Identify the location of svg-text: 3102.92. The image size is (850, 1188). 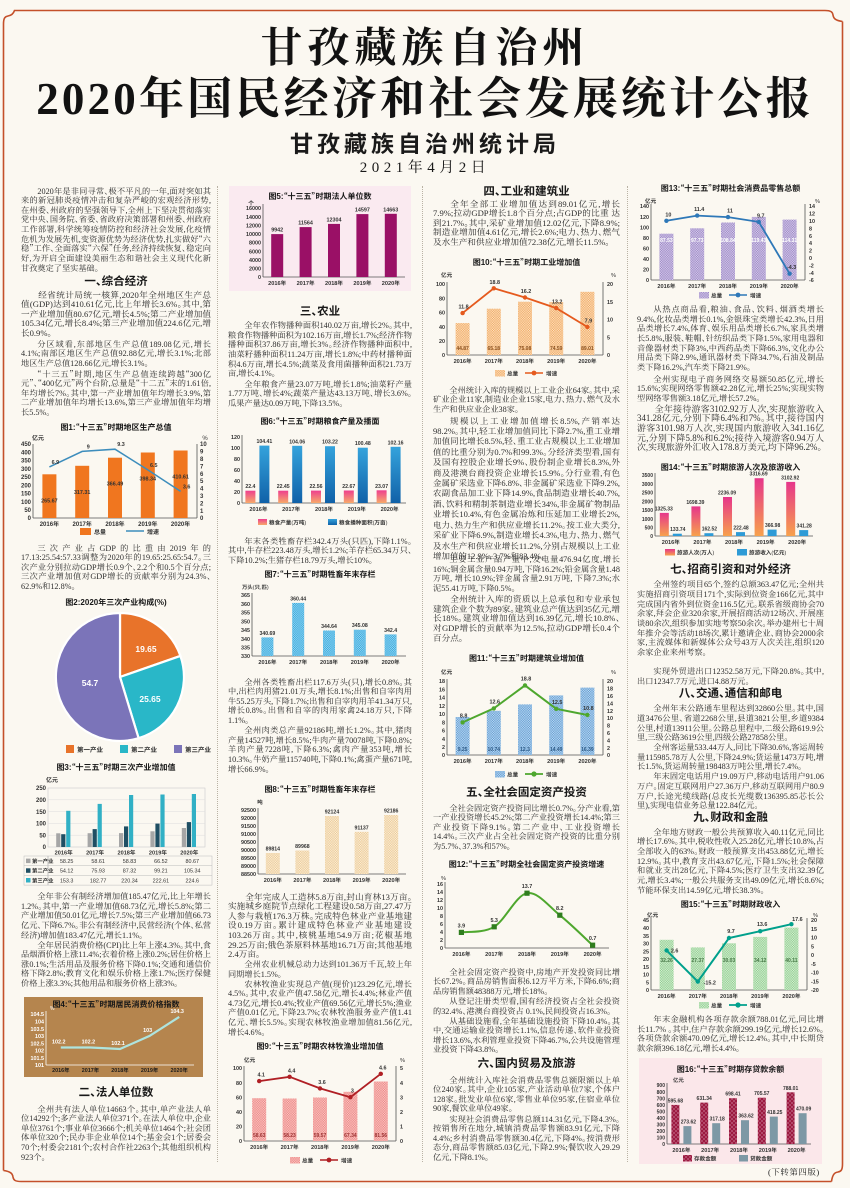
(790, 477).